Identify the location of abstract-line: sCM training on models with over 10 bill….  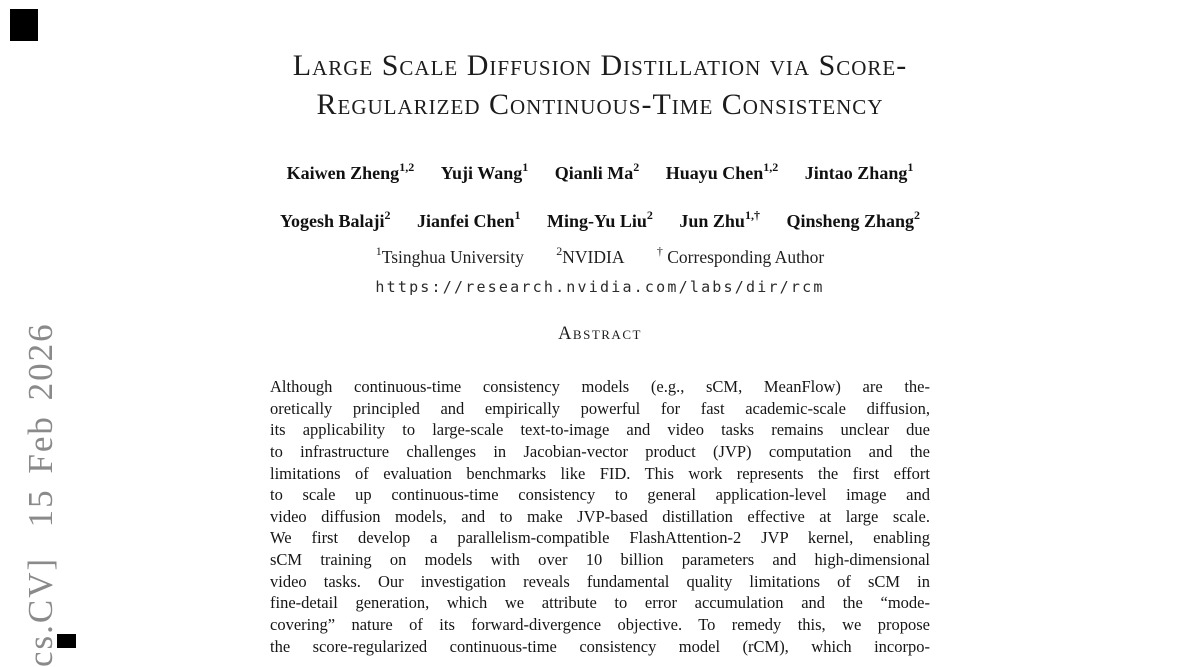
(600, 560).